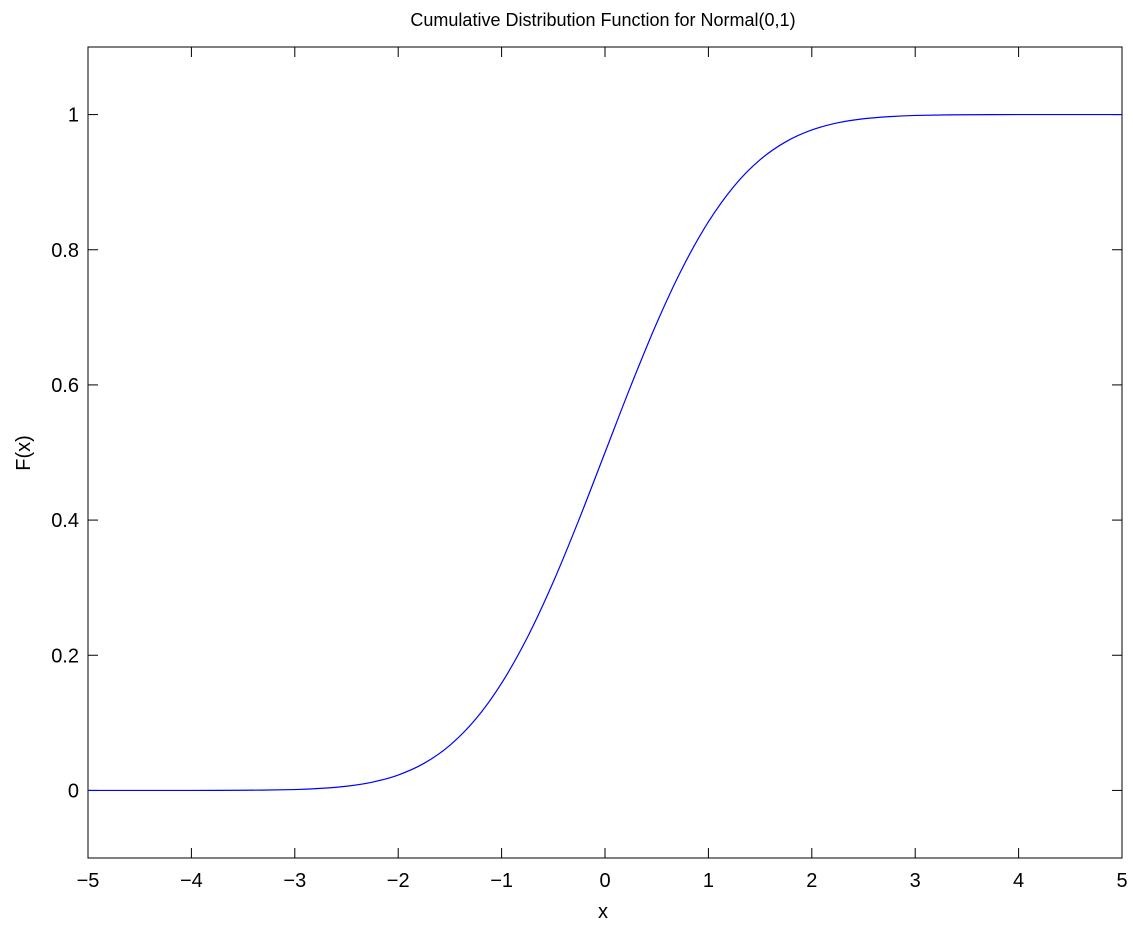 The image size is (1133, 929). Describe the element at coordinates (603, 912) in the screenshot. I see `x-axis-label: x` at that location.